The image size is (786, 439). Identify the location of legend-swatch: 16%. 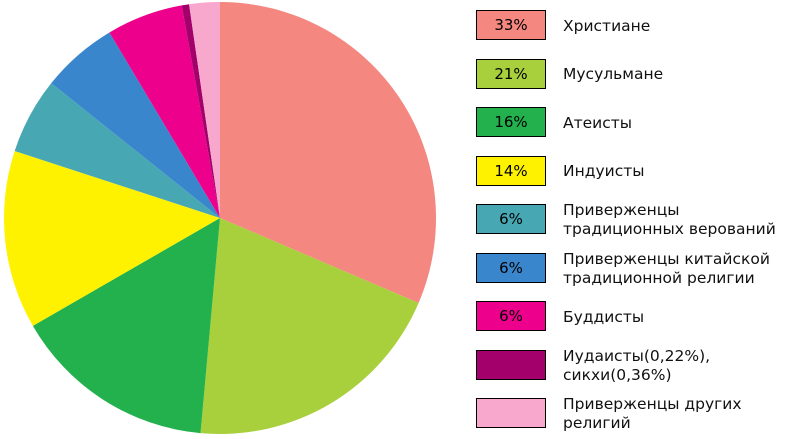
(511, 122).